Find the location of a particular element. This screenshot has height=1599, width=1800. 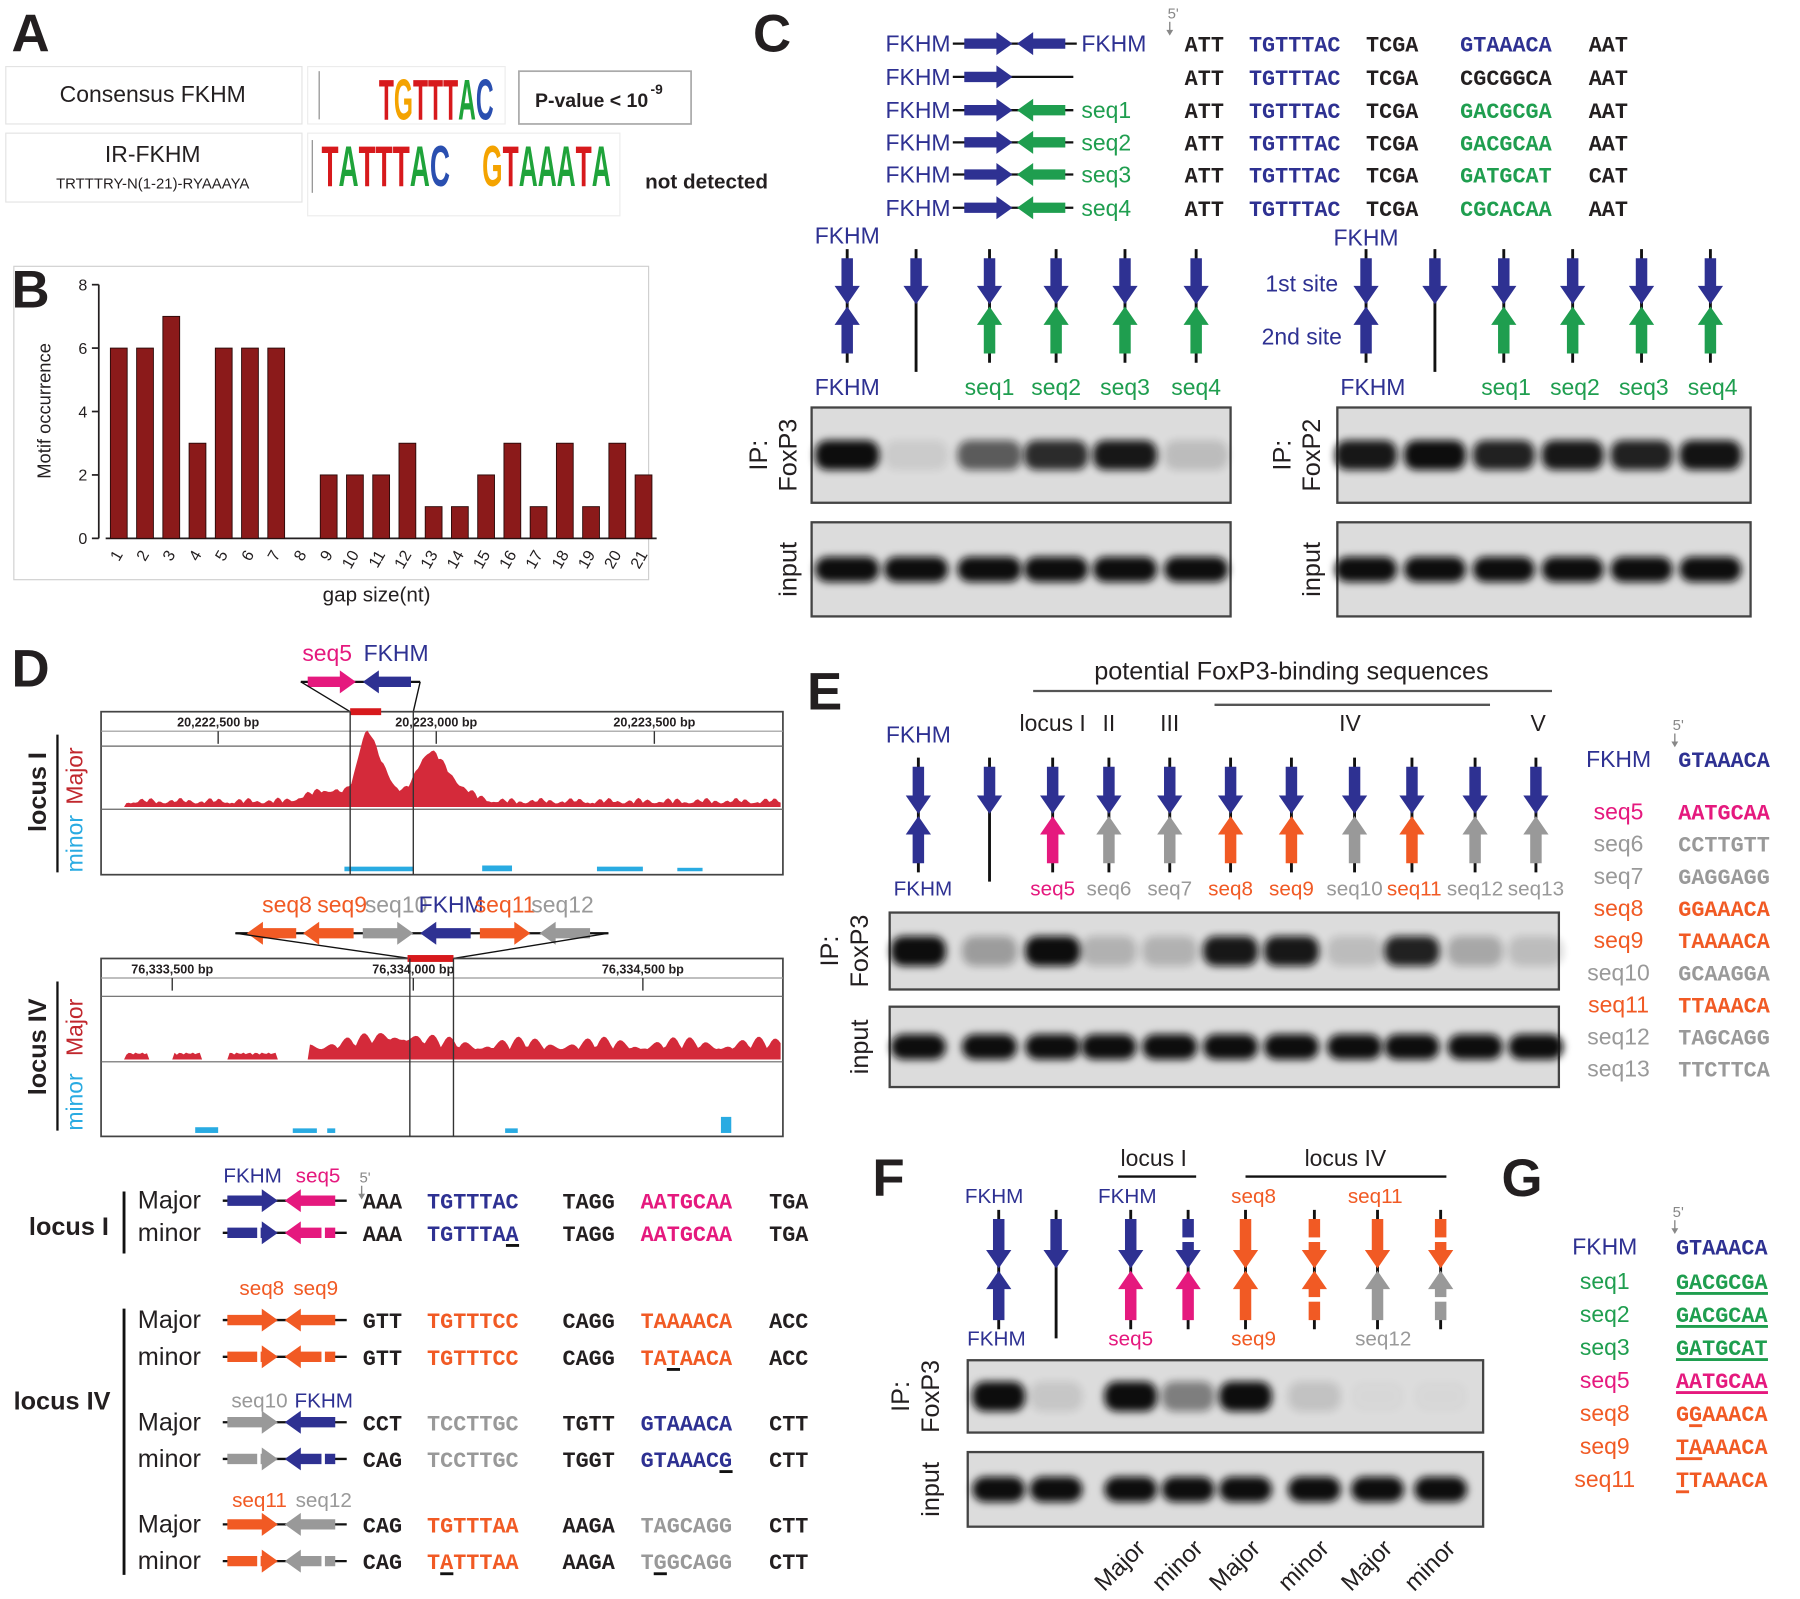

x-tick-label: 8 is located at coordinates (300, 555).